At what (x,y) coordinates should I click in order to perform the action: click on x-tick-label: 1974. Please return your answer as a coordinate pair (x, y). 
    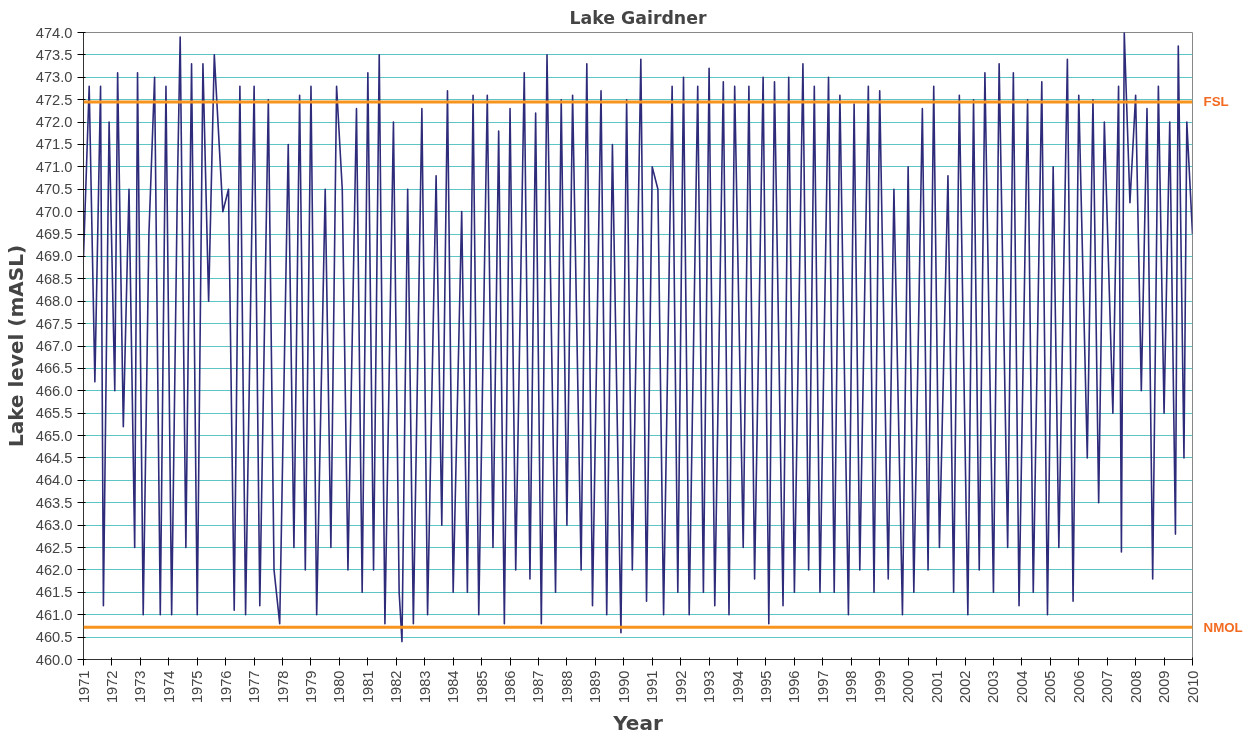
    Looking at the image, I should click on (168, 687).